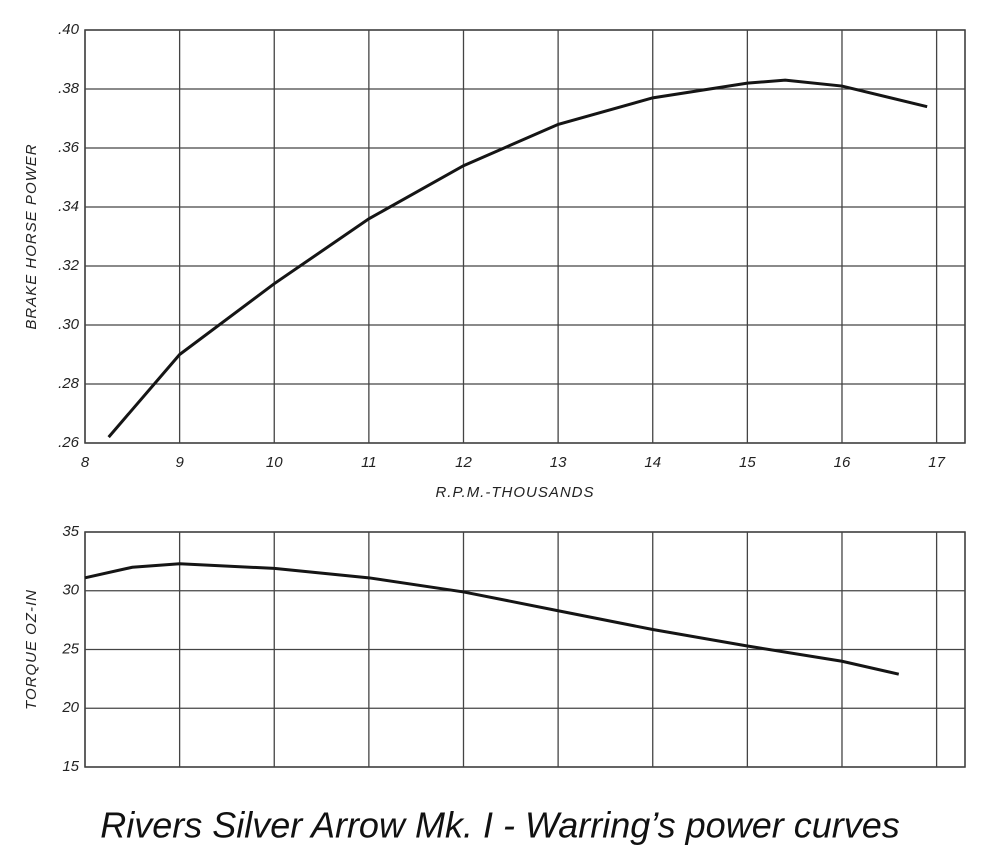  Describe the element at coordinates (652, 462) in the screenshot. I see `x-tick-label: 14` at that location.